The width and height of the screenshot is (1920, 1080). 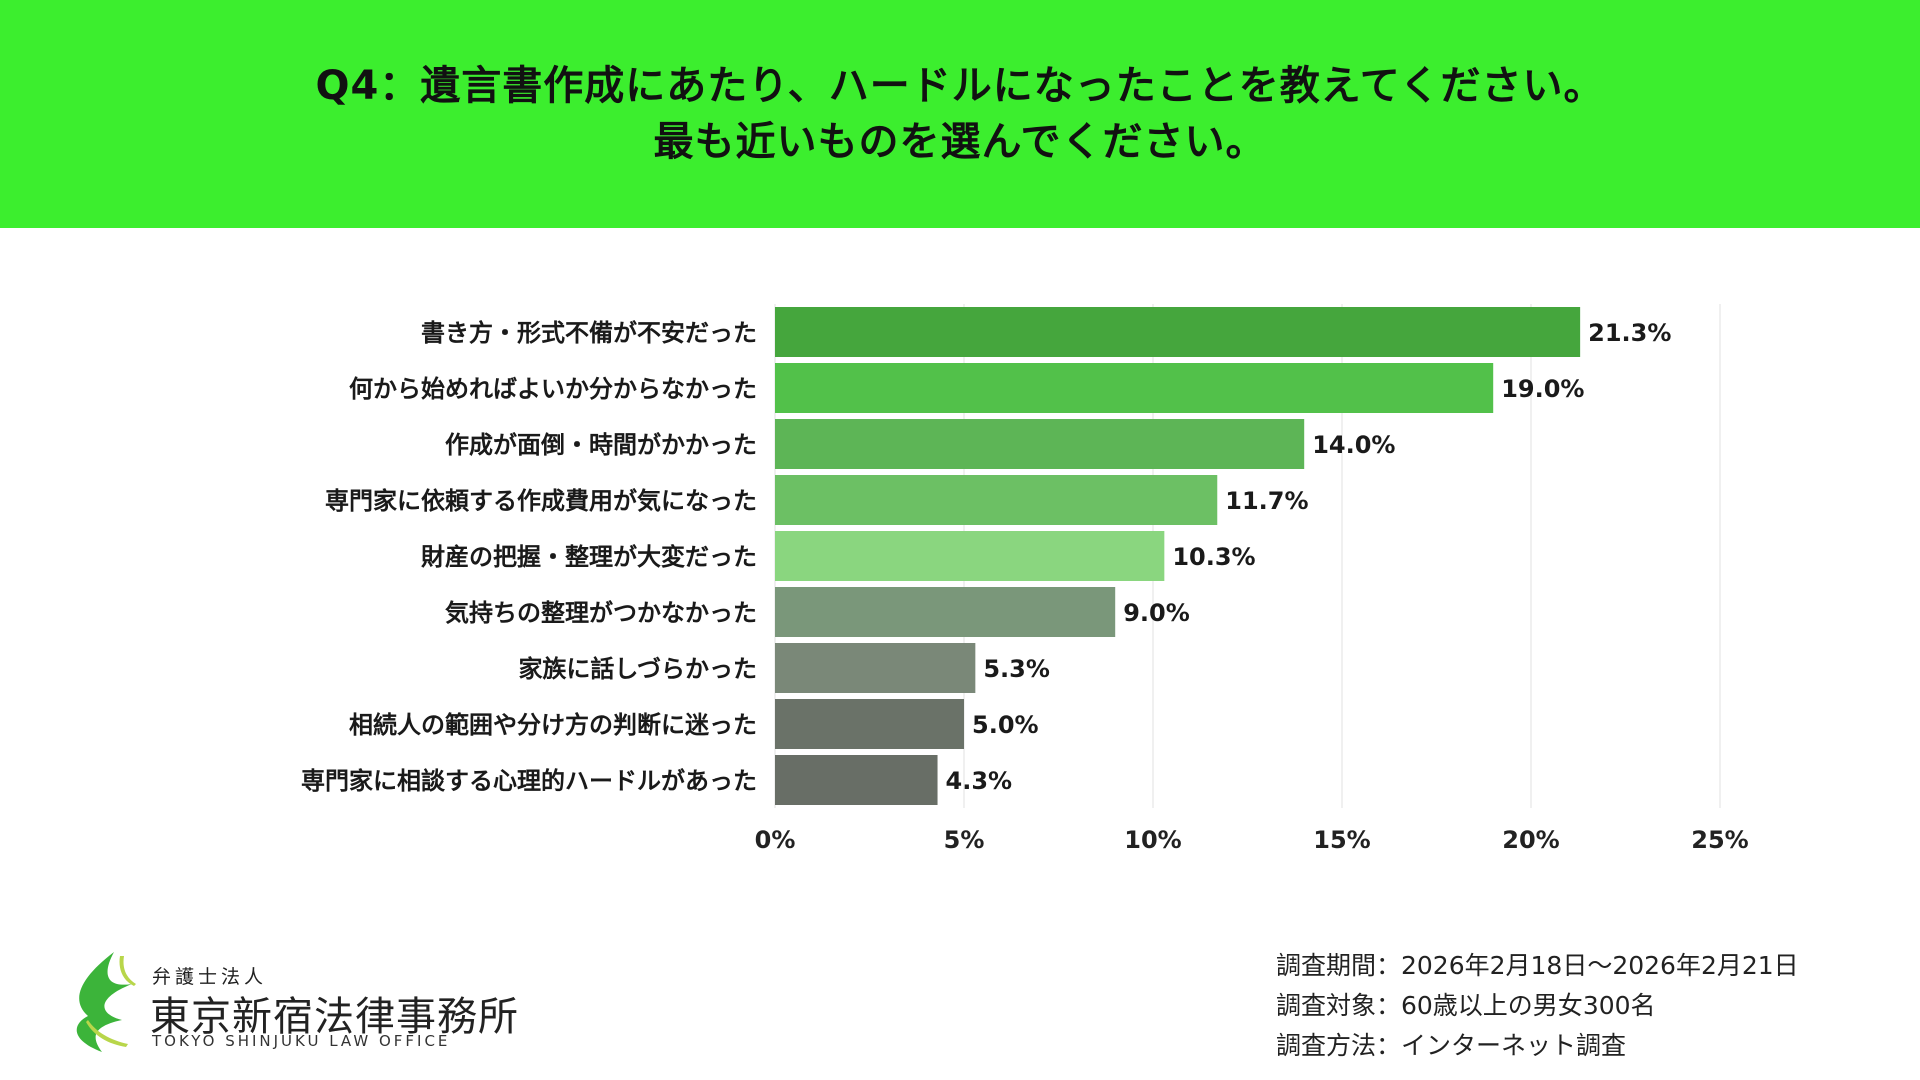 What do you see at coordinates (1156, 613) in the screenshot?
I see `value-label: 9.0%` at bounding box center [1156, 613].